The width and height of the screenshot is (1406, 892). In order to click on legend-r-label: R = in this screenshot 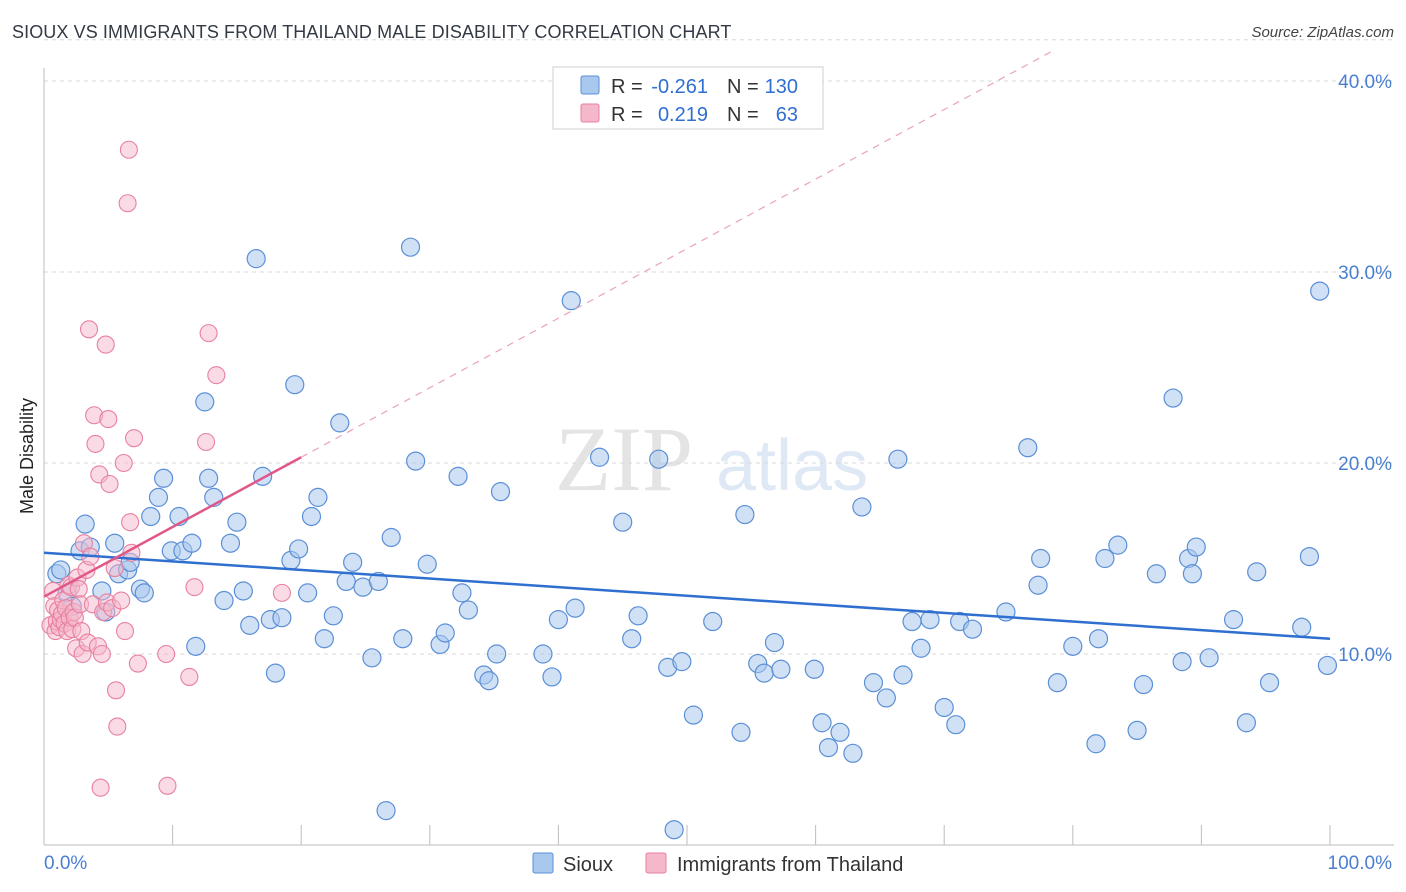, I will do `click(627, 87)`.